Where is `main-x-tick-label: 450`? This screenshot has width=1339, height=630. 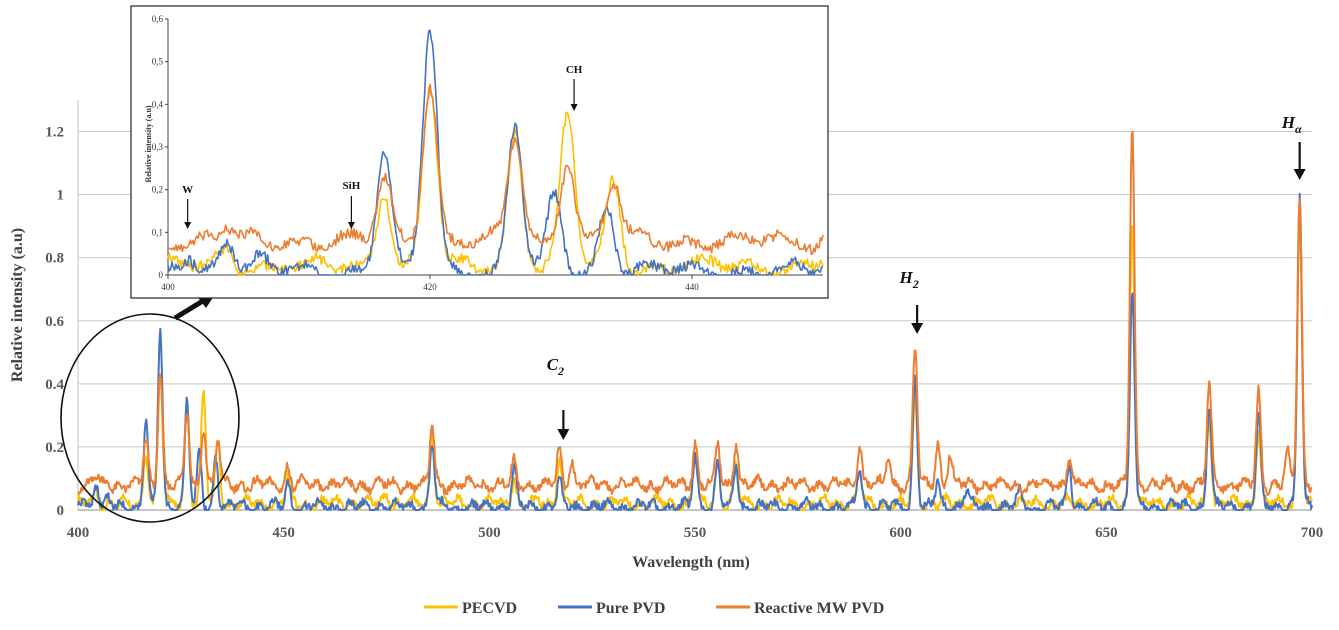
main-x-tick-label: 450 is located at coordinates (283, 533).